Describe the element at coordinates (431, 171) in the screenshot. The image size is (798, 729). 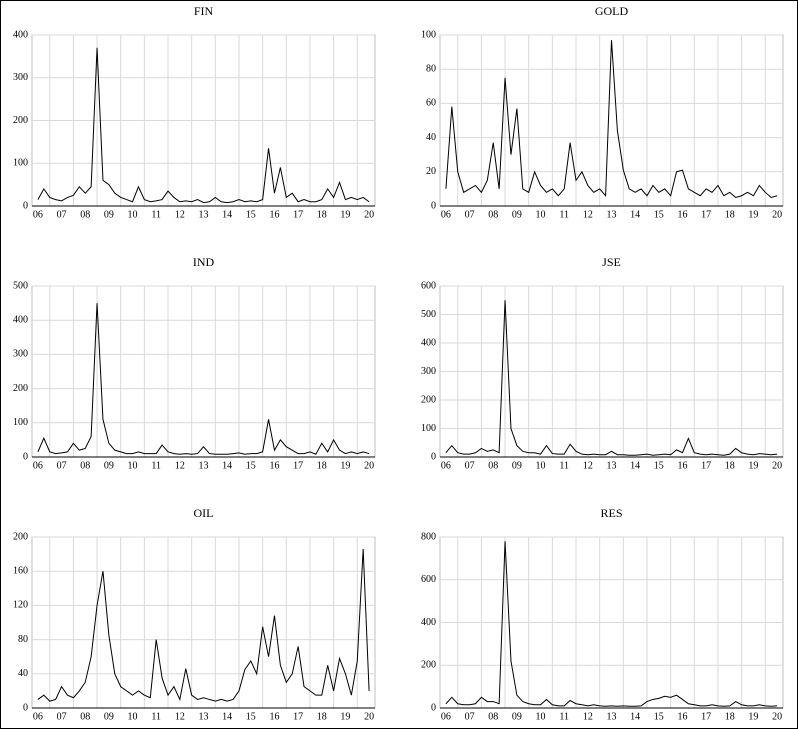
I see `y-tick-label: 20` at that location.